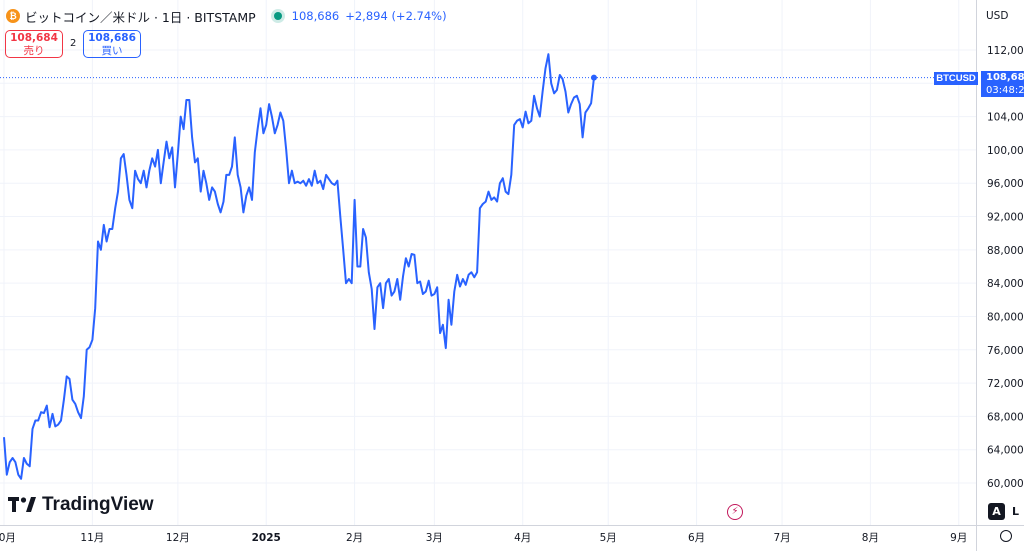 The image size is (1024, 551). What do you see at coordinates (781, 538) in the screenshot?
I see `x-tick-label: 7月` at bounding box center [781, 538].